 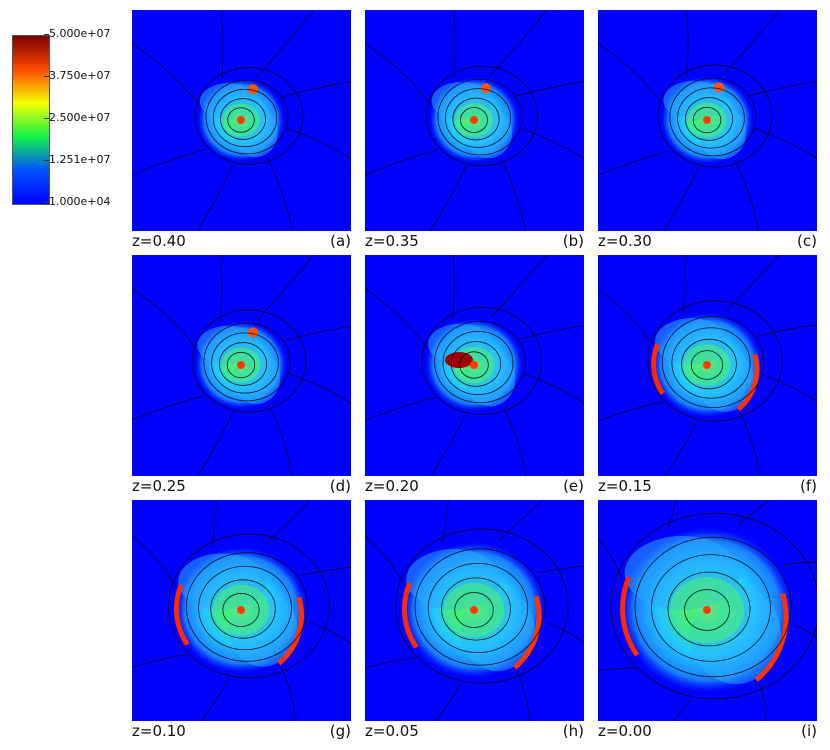 What do you see at coordinates (707, 487) in the screenshot?
I see `panel-caption: z=0.15 (f)` at bounding box center [707, 487].